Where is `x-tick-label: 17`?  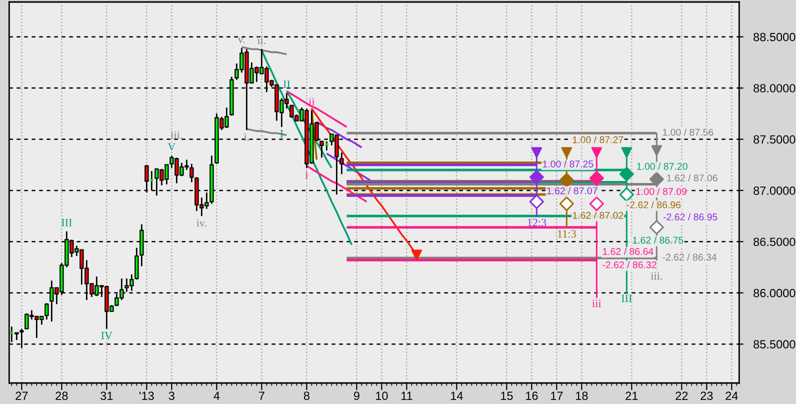
x-tick-label: 17 is located at coordinates (557, 396).